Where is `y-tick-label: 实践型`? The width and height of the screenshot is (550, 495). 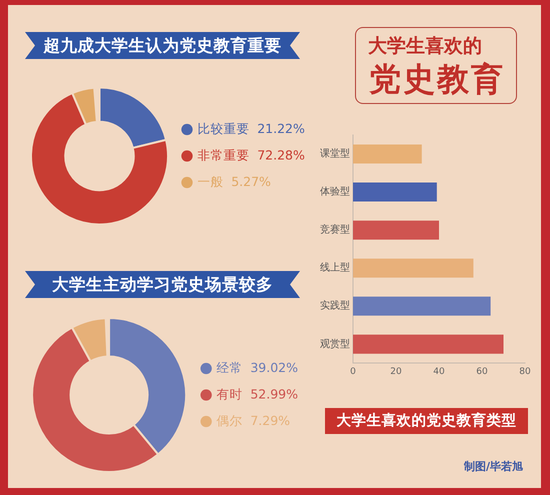 y-tick-label: 实践型 is located at coordinates (335, 306).